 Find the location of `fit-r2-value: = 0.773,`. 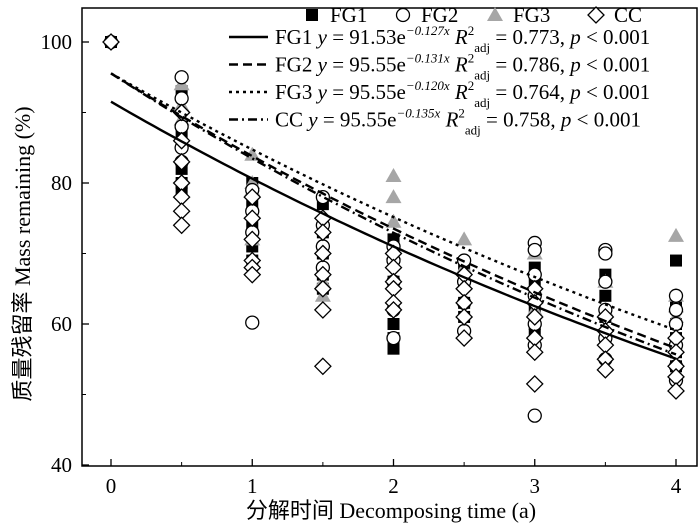

fit-r2-value: = 0.773, is located at coordinates (530, 37).